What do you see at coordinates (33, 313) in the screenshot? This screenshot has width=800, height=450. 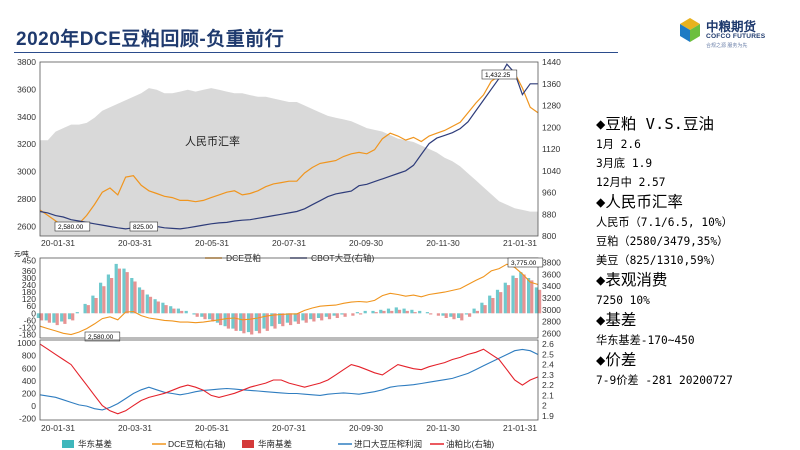 I see `panel2-left-tick-label: 0` at bounding box center [33, 313].